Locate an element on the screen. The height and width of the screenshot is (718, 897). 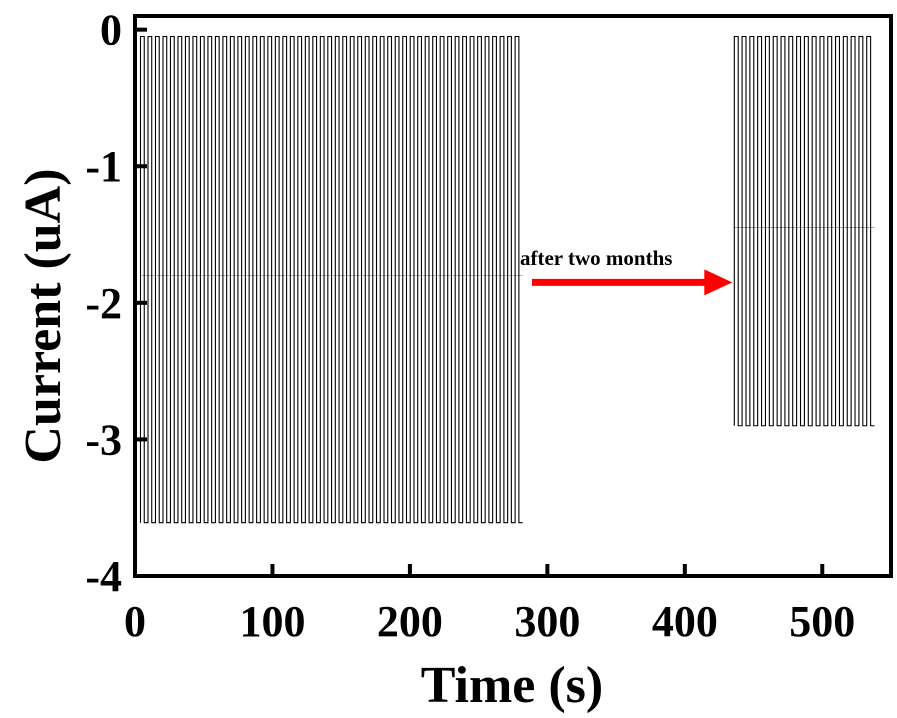
annotation-layer: after two months is located at coordinates (626, 271).